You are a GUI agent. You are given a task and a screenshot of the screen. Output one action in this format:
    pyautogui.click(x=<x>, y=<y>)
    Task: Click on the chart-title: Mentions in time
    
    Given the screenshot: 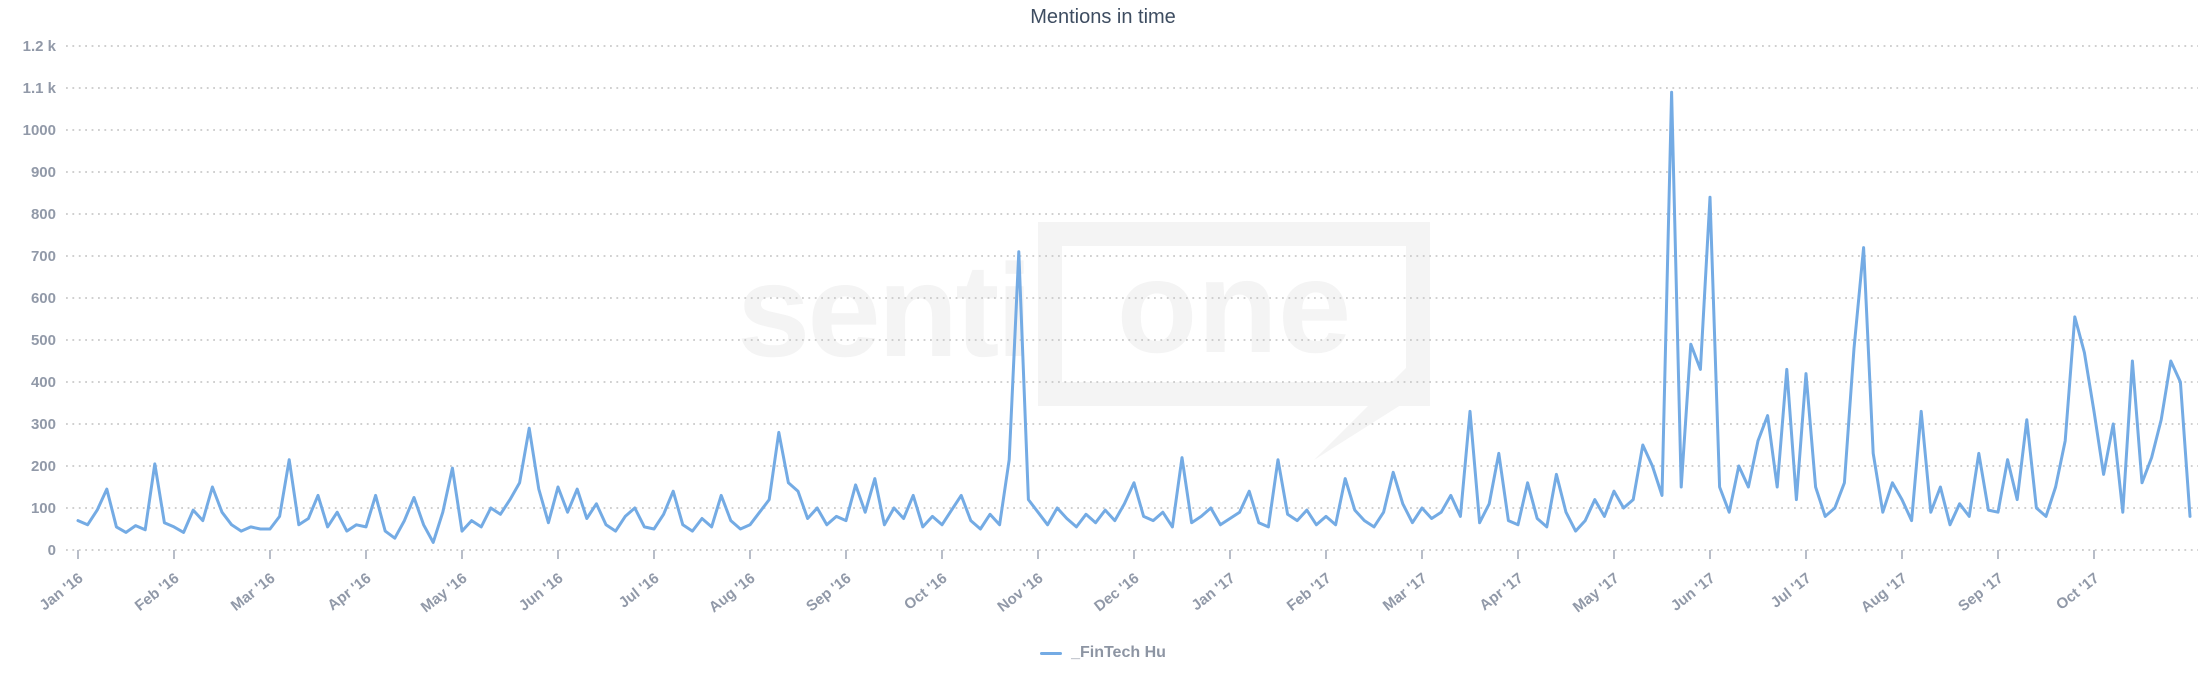 What is the action you would take?
    pyautogui.click(x=1103, y=17)
    